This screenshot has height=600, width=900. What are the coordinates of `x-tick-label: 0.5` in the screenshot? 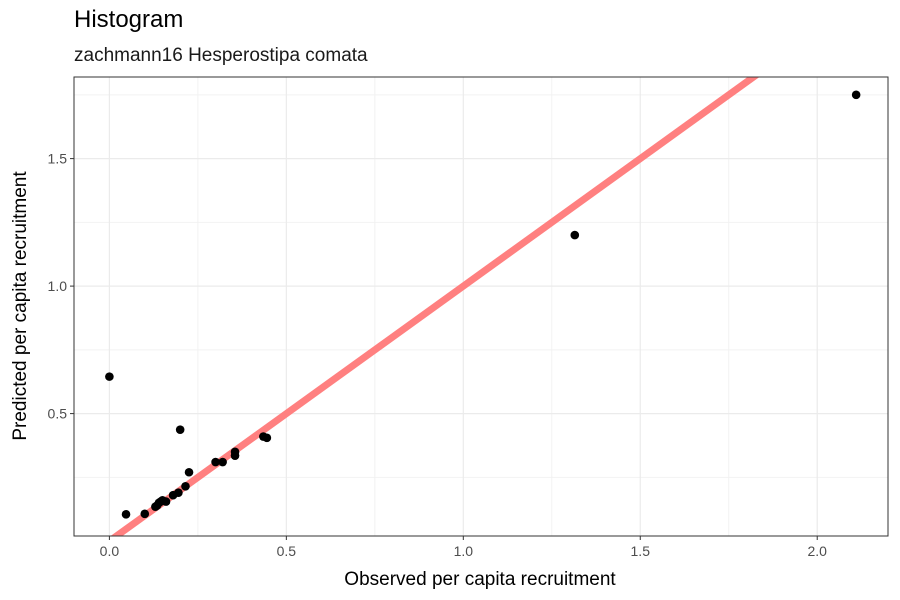 It's located at (287, 551).